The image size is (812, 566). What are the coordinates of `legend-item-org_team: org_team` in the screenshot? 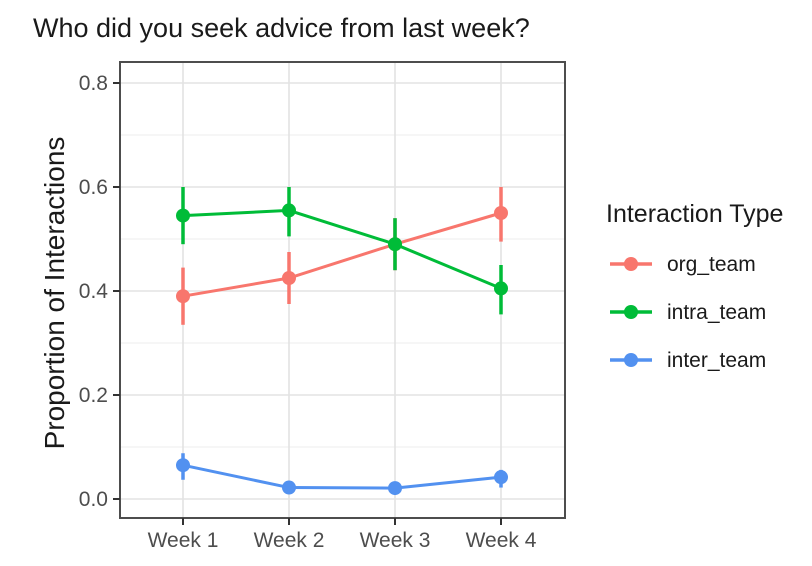 It's located at (683, 264).